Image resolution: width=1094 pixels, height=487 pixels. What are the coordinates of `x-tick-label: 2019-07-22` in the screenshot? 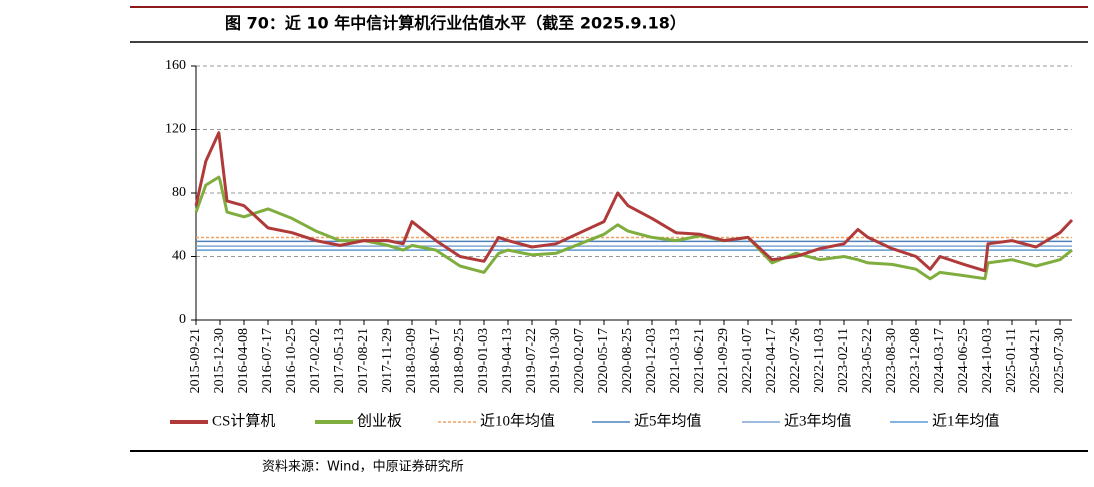 It's located at (531, 360).